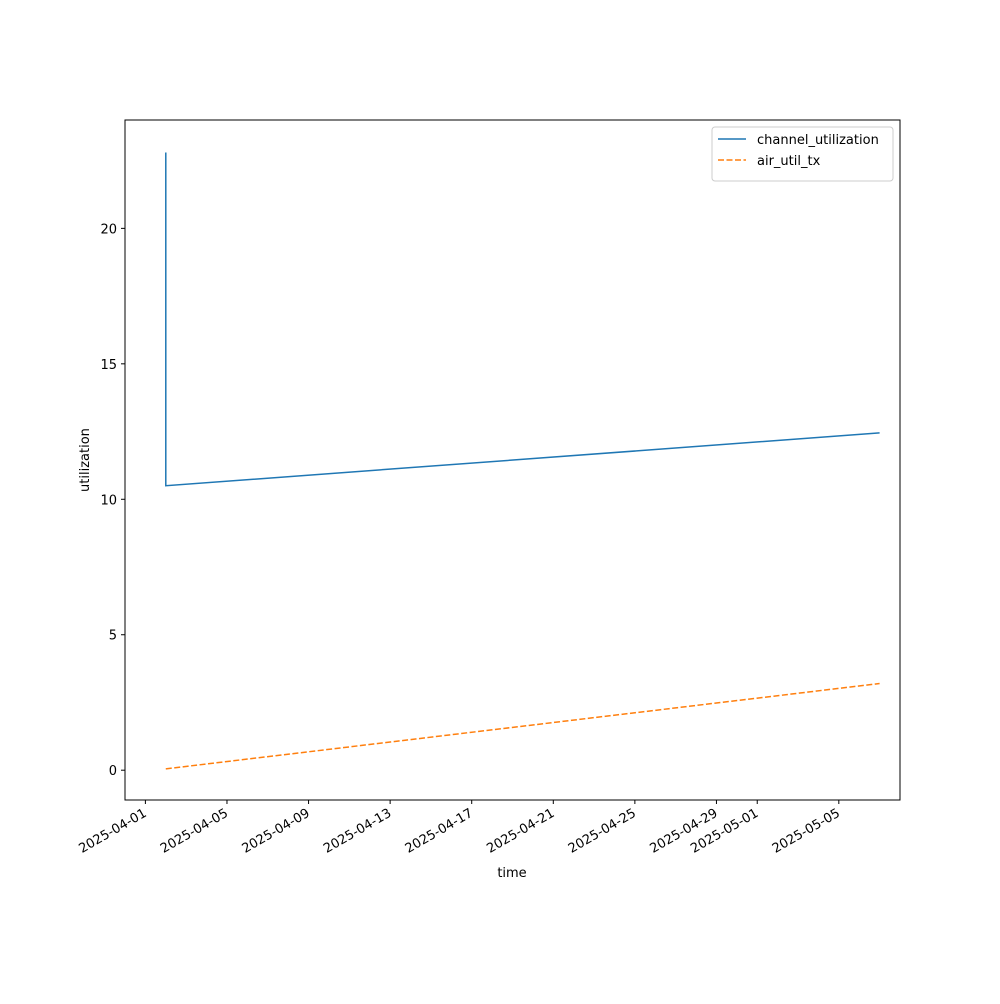 The height and width of the screenshot is (1004, 1000). I want to click on legend-label: air_util_tx, so click(789, 161).